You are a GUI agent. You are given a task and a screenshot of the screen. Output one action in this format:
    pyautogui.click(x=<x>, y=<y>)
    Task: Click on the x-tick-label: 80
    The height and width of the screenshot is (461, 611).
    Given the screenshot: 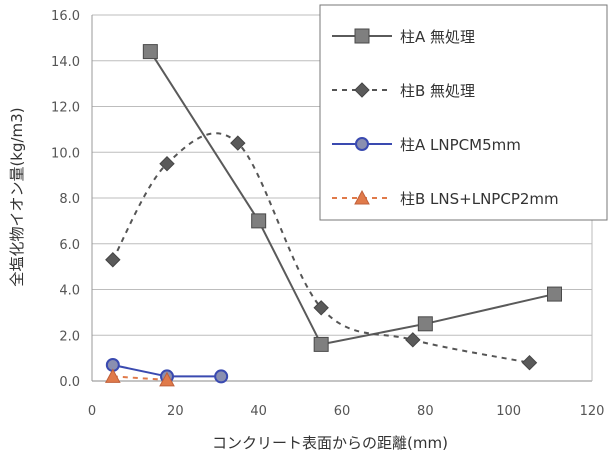 What is the action you would take?
    pyautogui.click(x=425, y=411)
    